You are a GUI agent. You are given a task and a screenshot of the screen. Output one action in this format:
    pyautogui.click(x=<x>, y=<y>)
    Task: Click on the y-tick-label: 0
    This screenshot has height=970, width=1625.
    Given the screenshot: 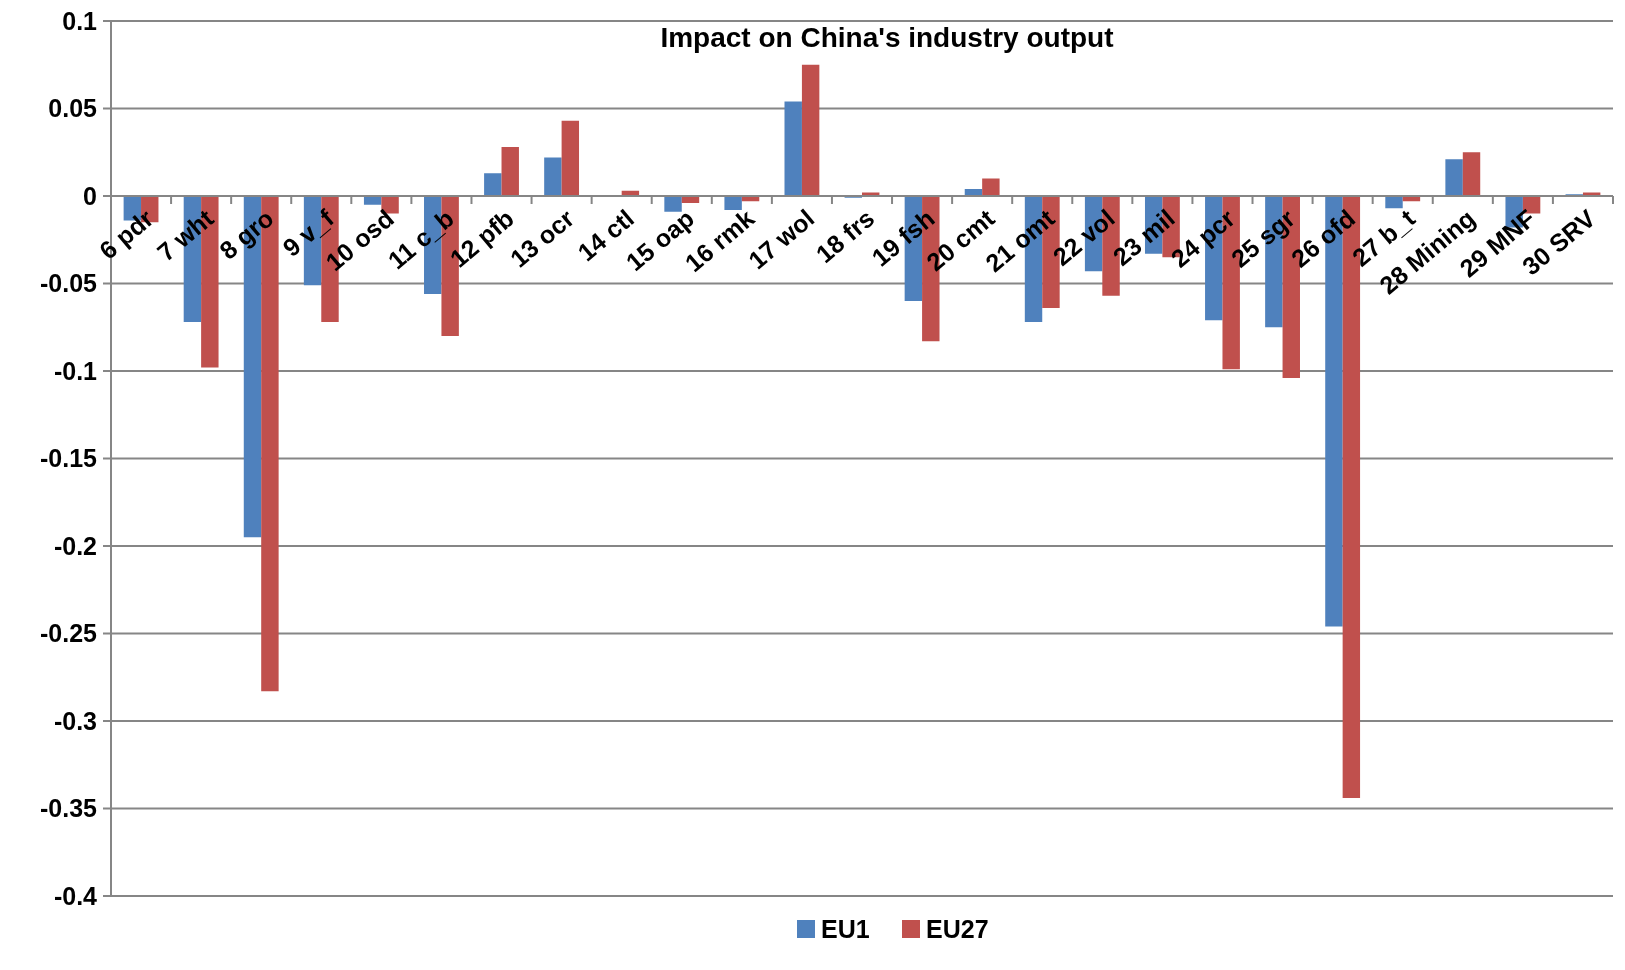 What is the action you would take?
    pyautogui.click(x=90, y=195)
    